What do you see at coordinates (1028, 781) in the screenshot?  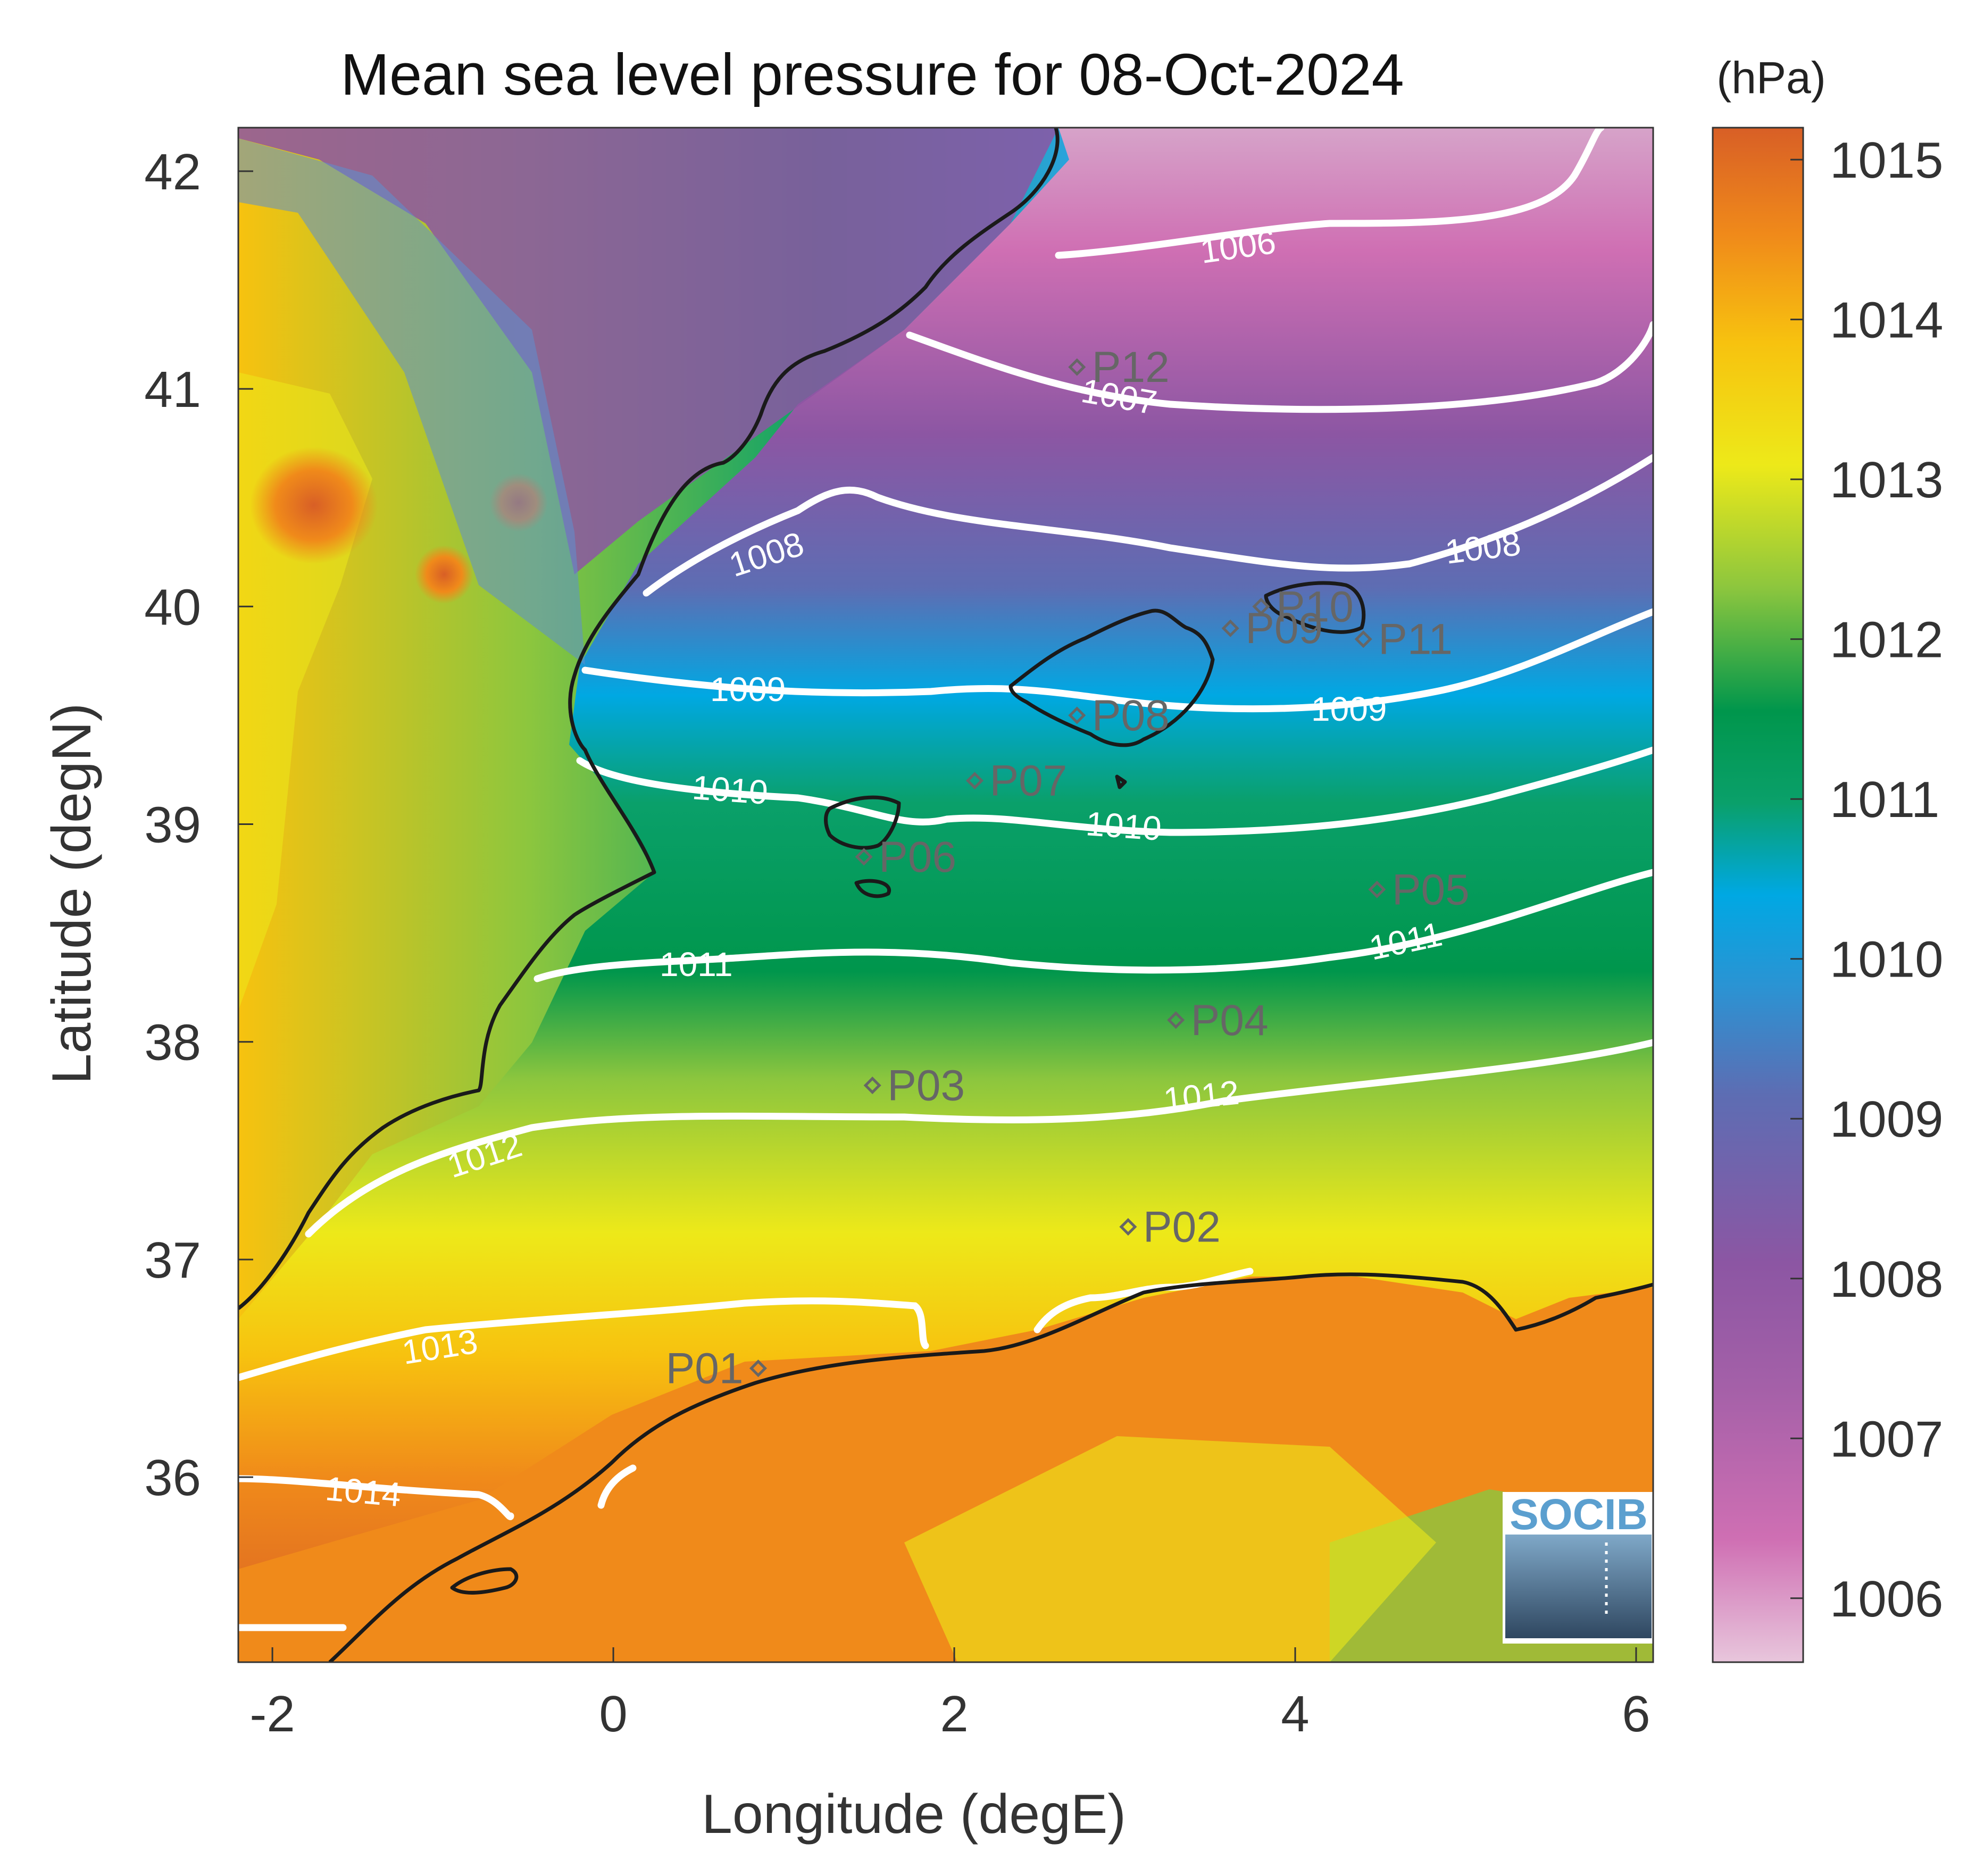 I see `station-label: P07` at bounding box center [1028, 781].